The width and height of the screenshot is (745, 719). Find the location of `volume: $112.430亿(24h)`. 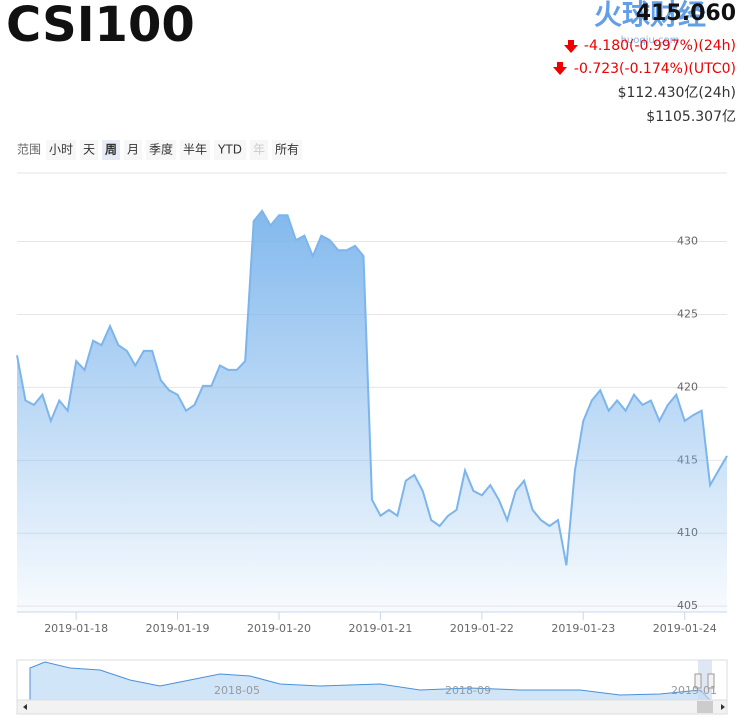

volume: $112.430亿(24h) is located at coordinates (677, 93).